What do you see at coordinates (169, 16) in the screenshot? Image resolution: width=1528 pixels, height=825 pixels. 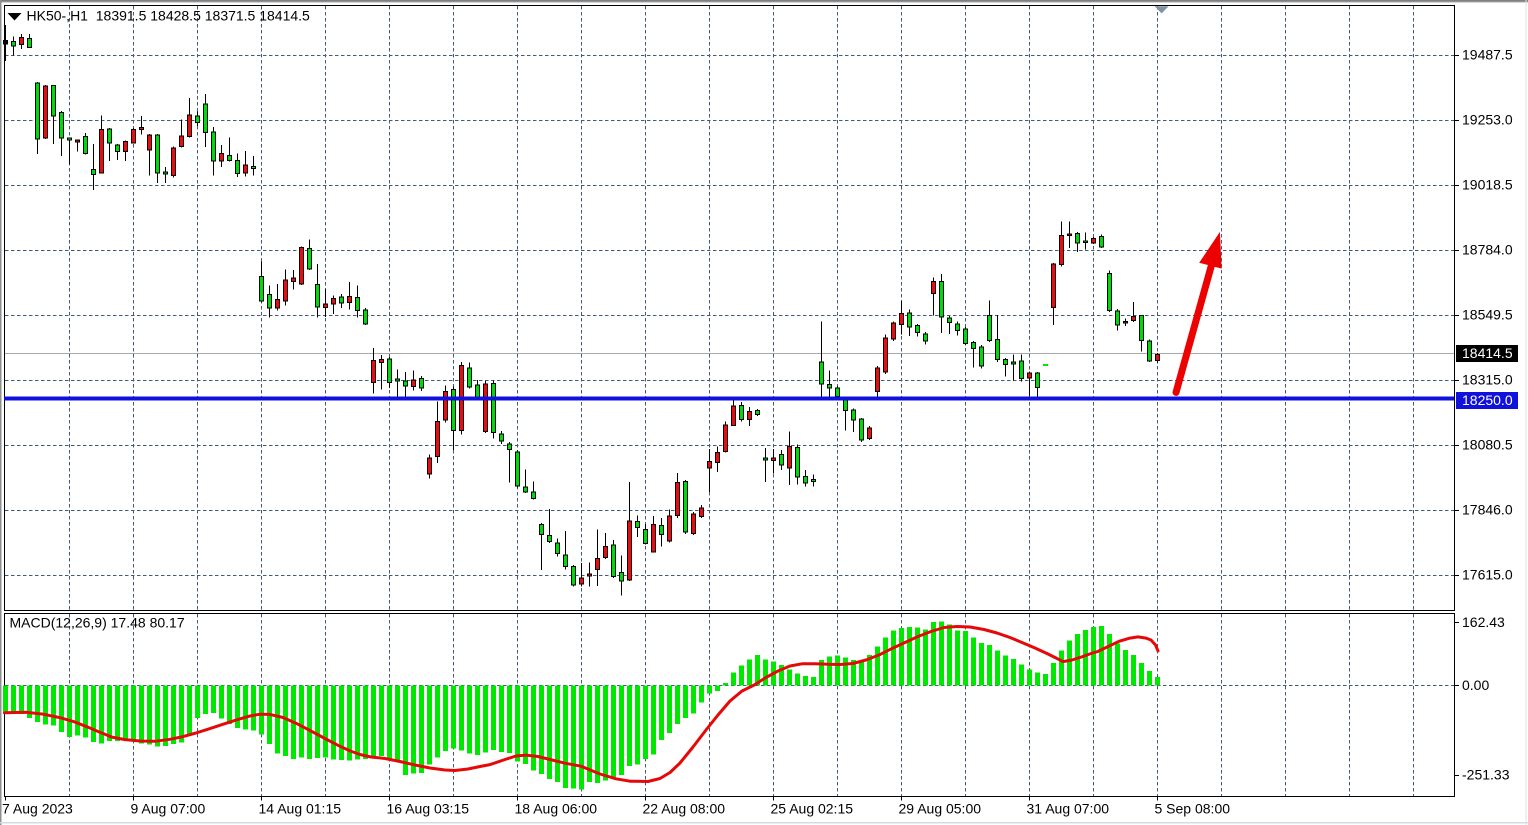 I see `svg-text:HK50-,H1 18391.5 18428.5 1837: HK50-,H1 18391.5 18428.5 18371.5 18414.5` at bounding box center [169, 16].